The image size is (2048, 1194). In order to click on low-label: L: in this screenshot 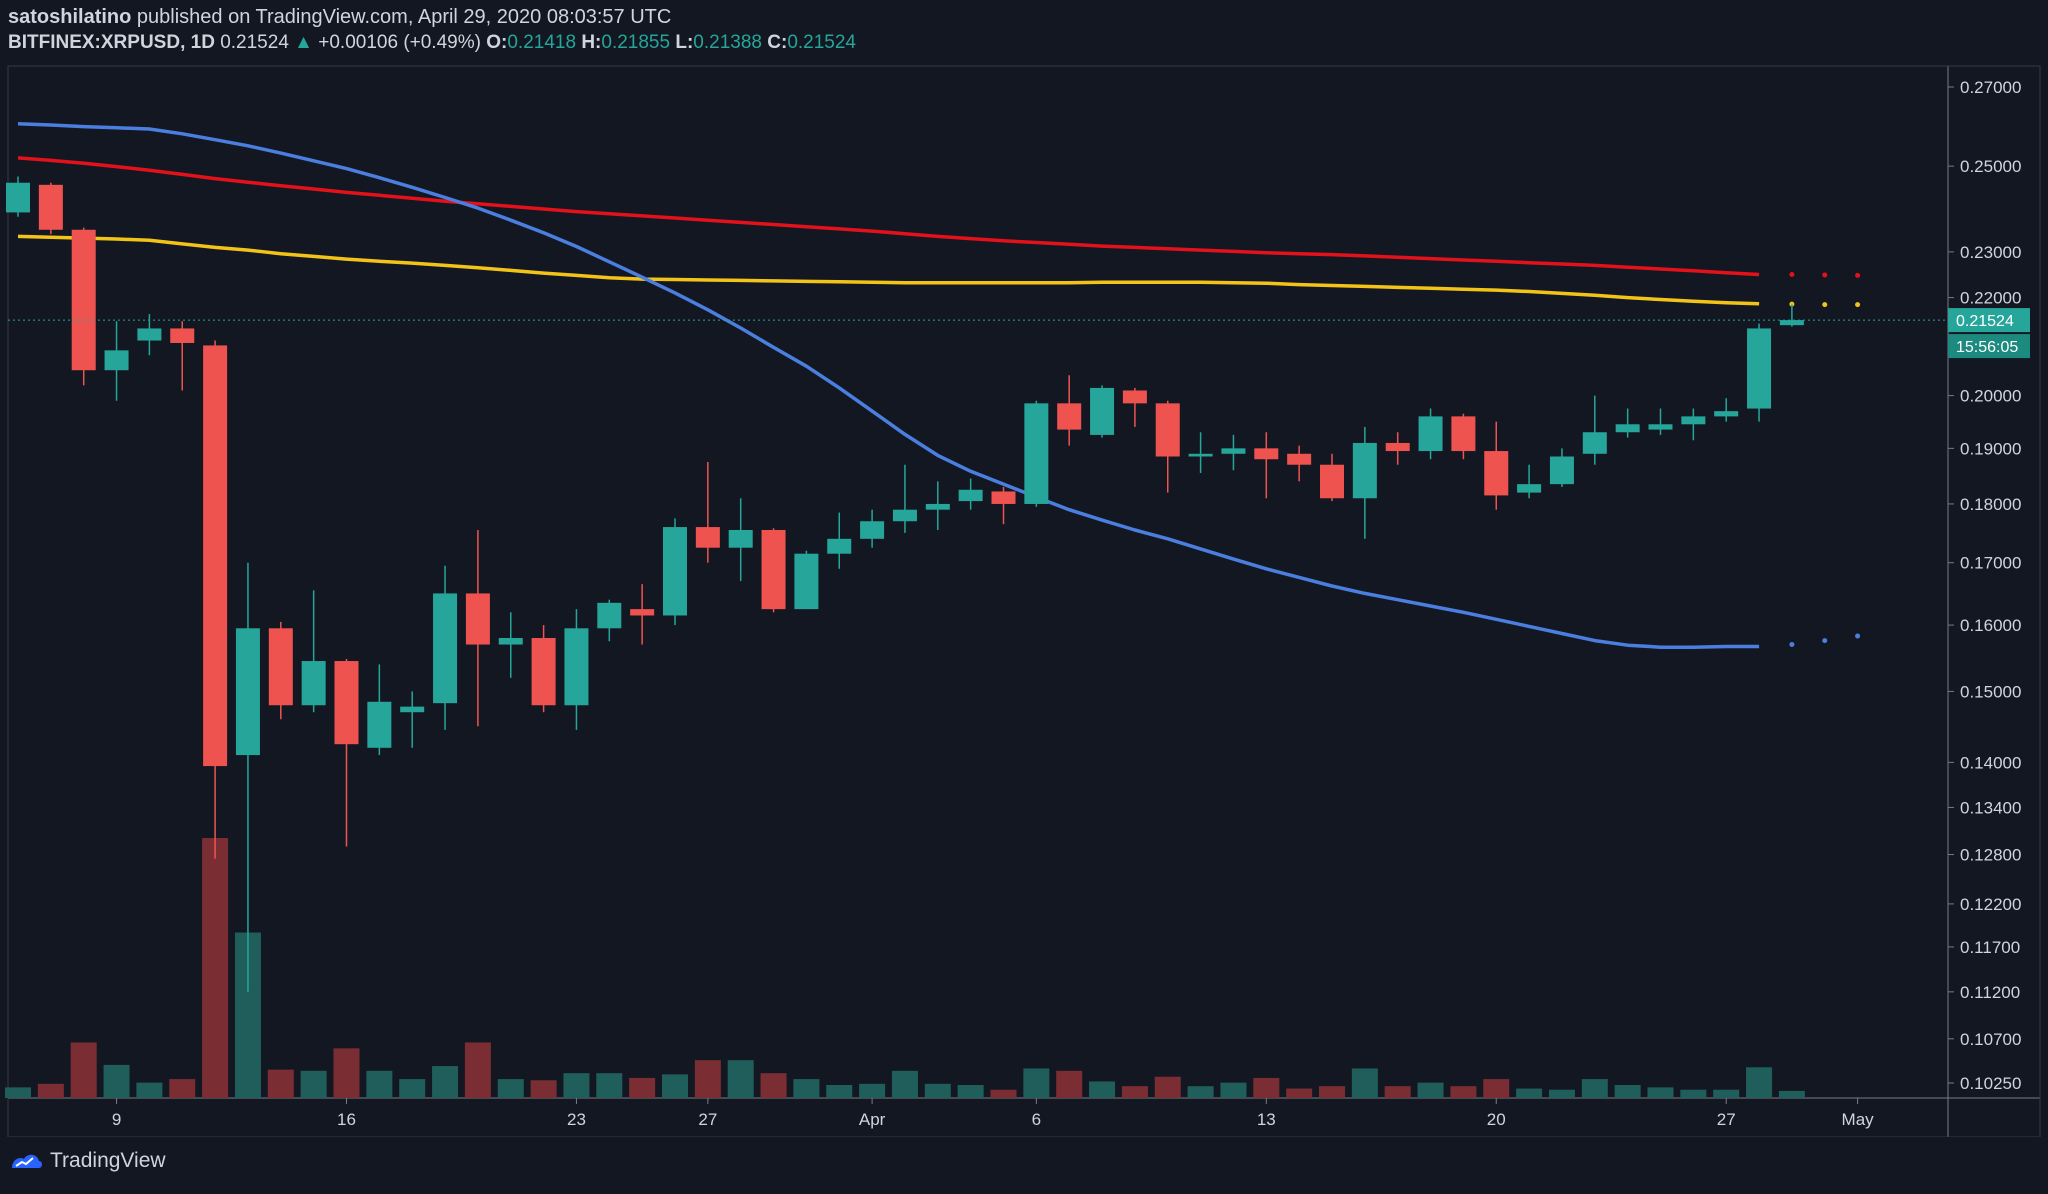, I will do `click(684, 42)`.